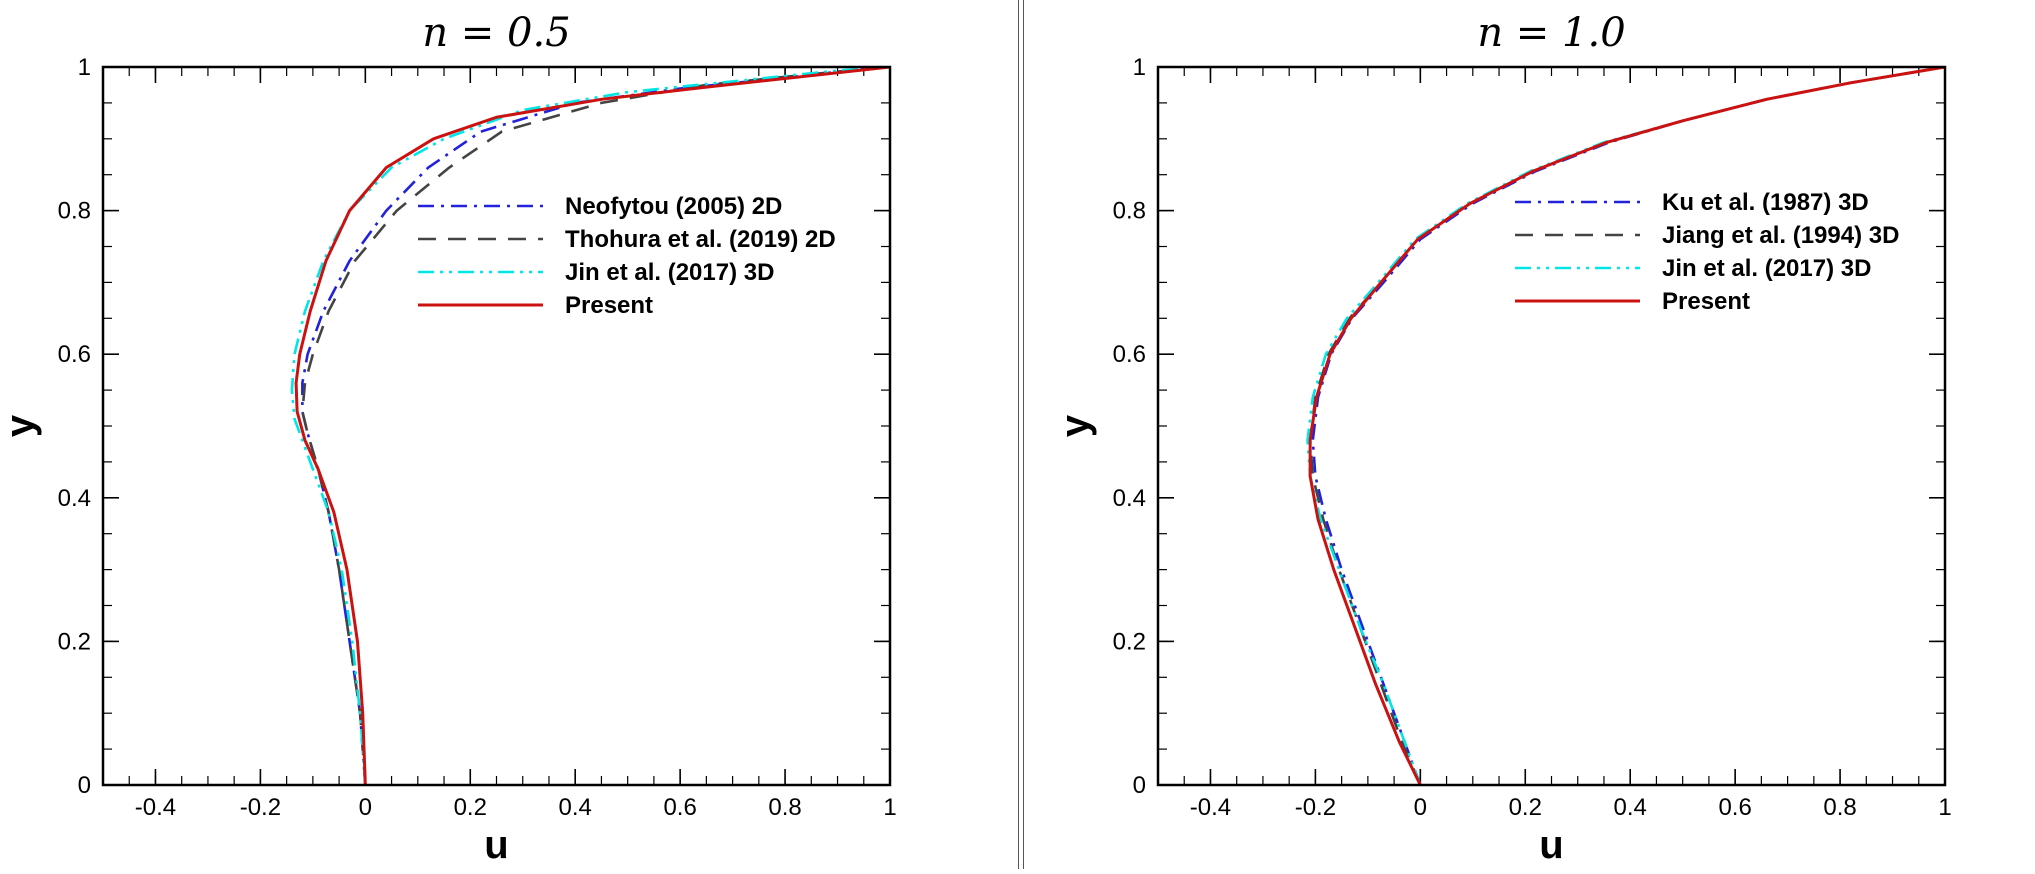 The width and height of the screenshot is (2035, 874). I want to click on legend-label-1: Thohura et al. (2019) 2D, so click(700, 239).